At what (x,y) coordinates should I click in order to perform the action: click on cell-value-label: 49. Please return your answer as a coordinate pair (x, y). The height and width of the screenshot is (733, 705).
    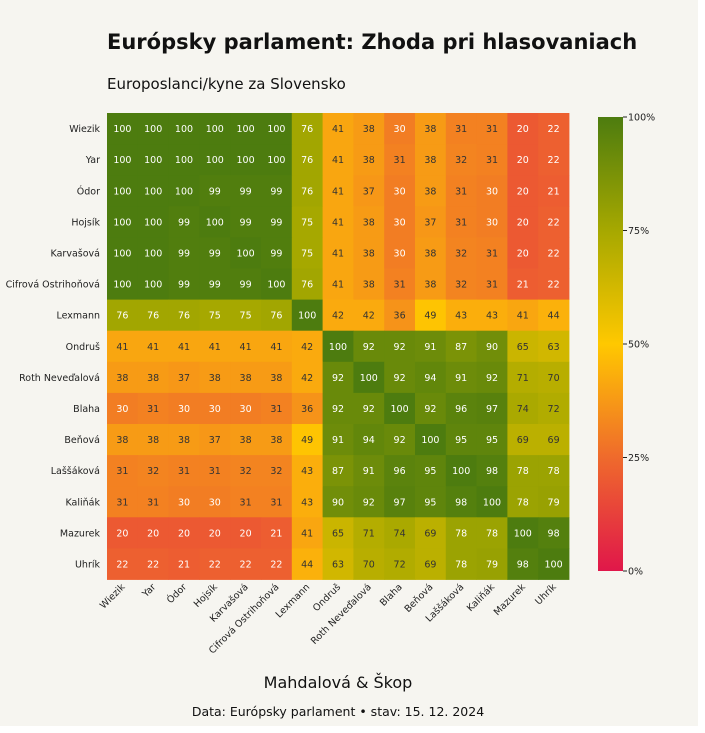
    Looking at the image, I should click on (307, 440).